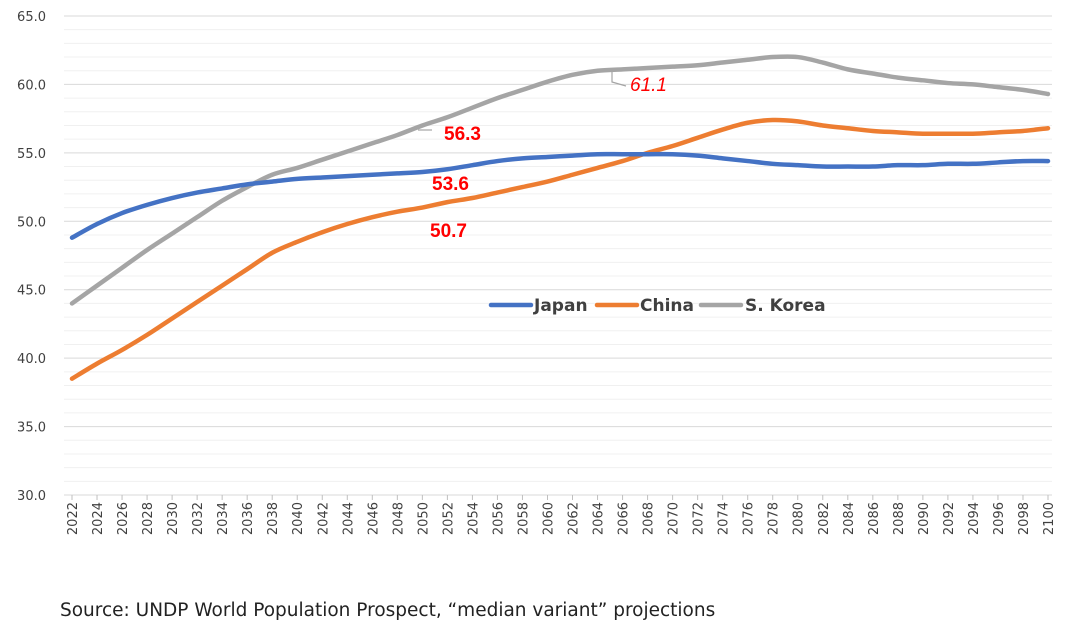  Describe the element at coordinates (31, 222) in the screenshot. I see `y-tick-label: 50.0` at that location.